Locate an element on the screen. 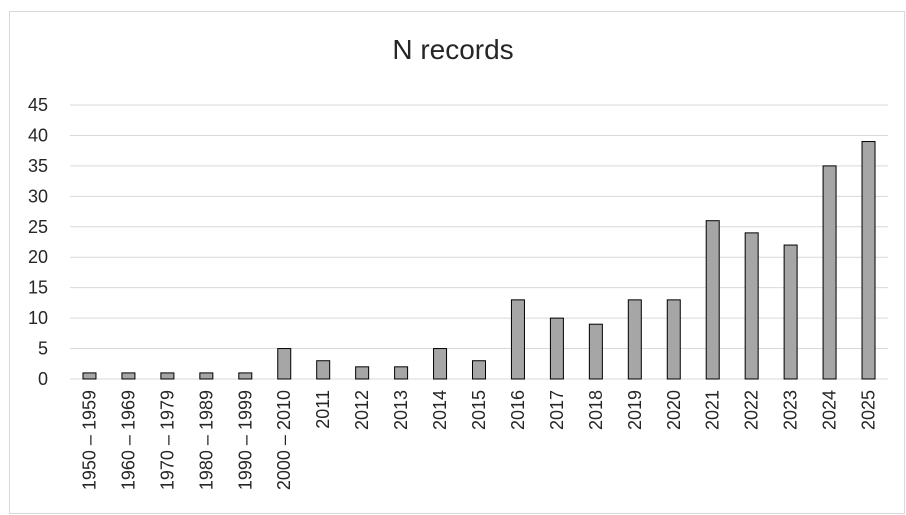 This screenshot has height=515, width=906. x-tick-label: 2020 is located at coordinates (674, 410).